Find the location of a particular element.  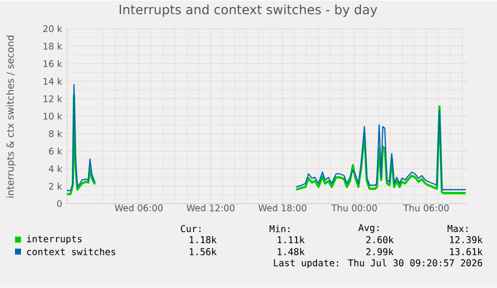

x-tick-label: Wed 06:00 is located at coordinates (138, 208).